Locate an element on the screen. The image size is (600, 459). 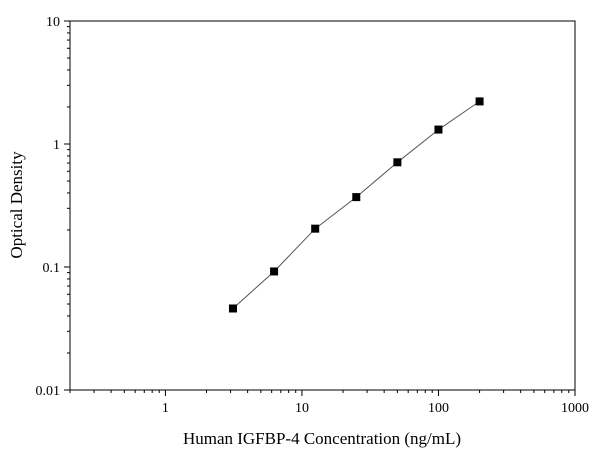
y-tick-label: 1 is located at coordinates (56, 145).